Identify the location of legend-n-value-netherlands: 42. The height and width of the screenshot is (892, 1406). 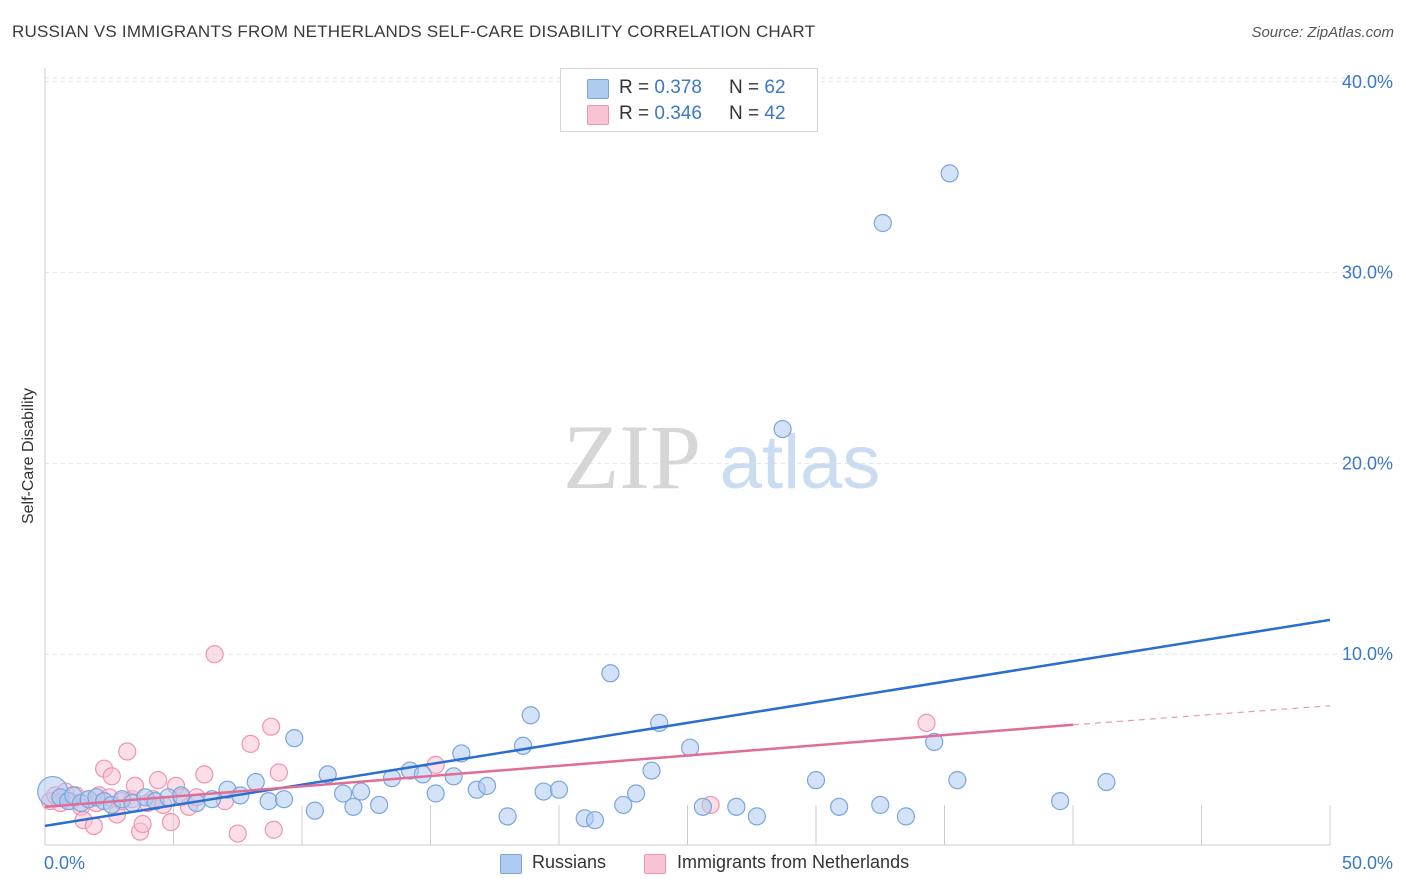
(775, 113).